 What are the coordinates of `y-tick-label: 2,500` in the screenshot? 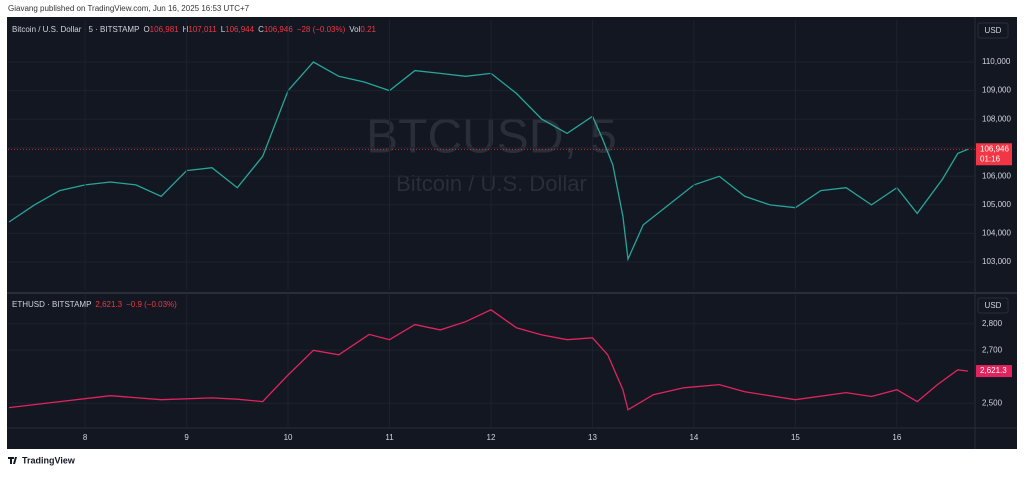 It's located at (992, 402).